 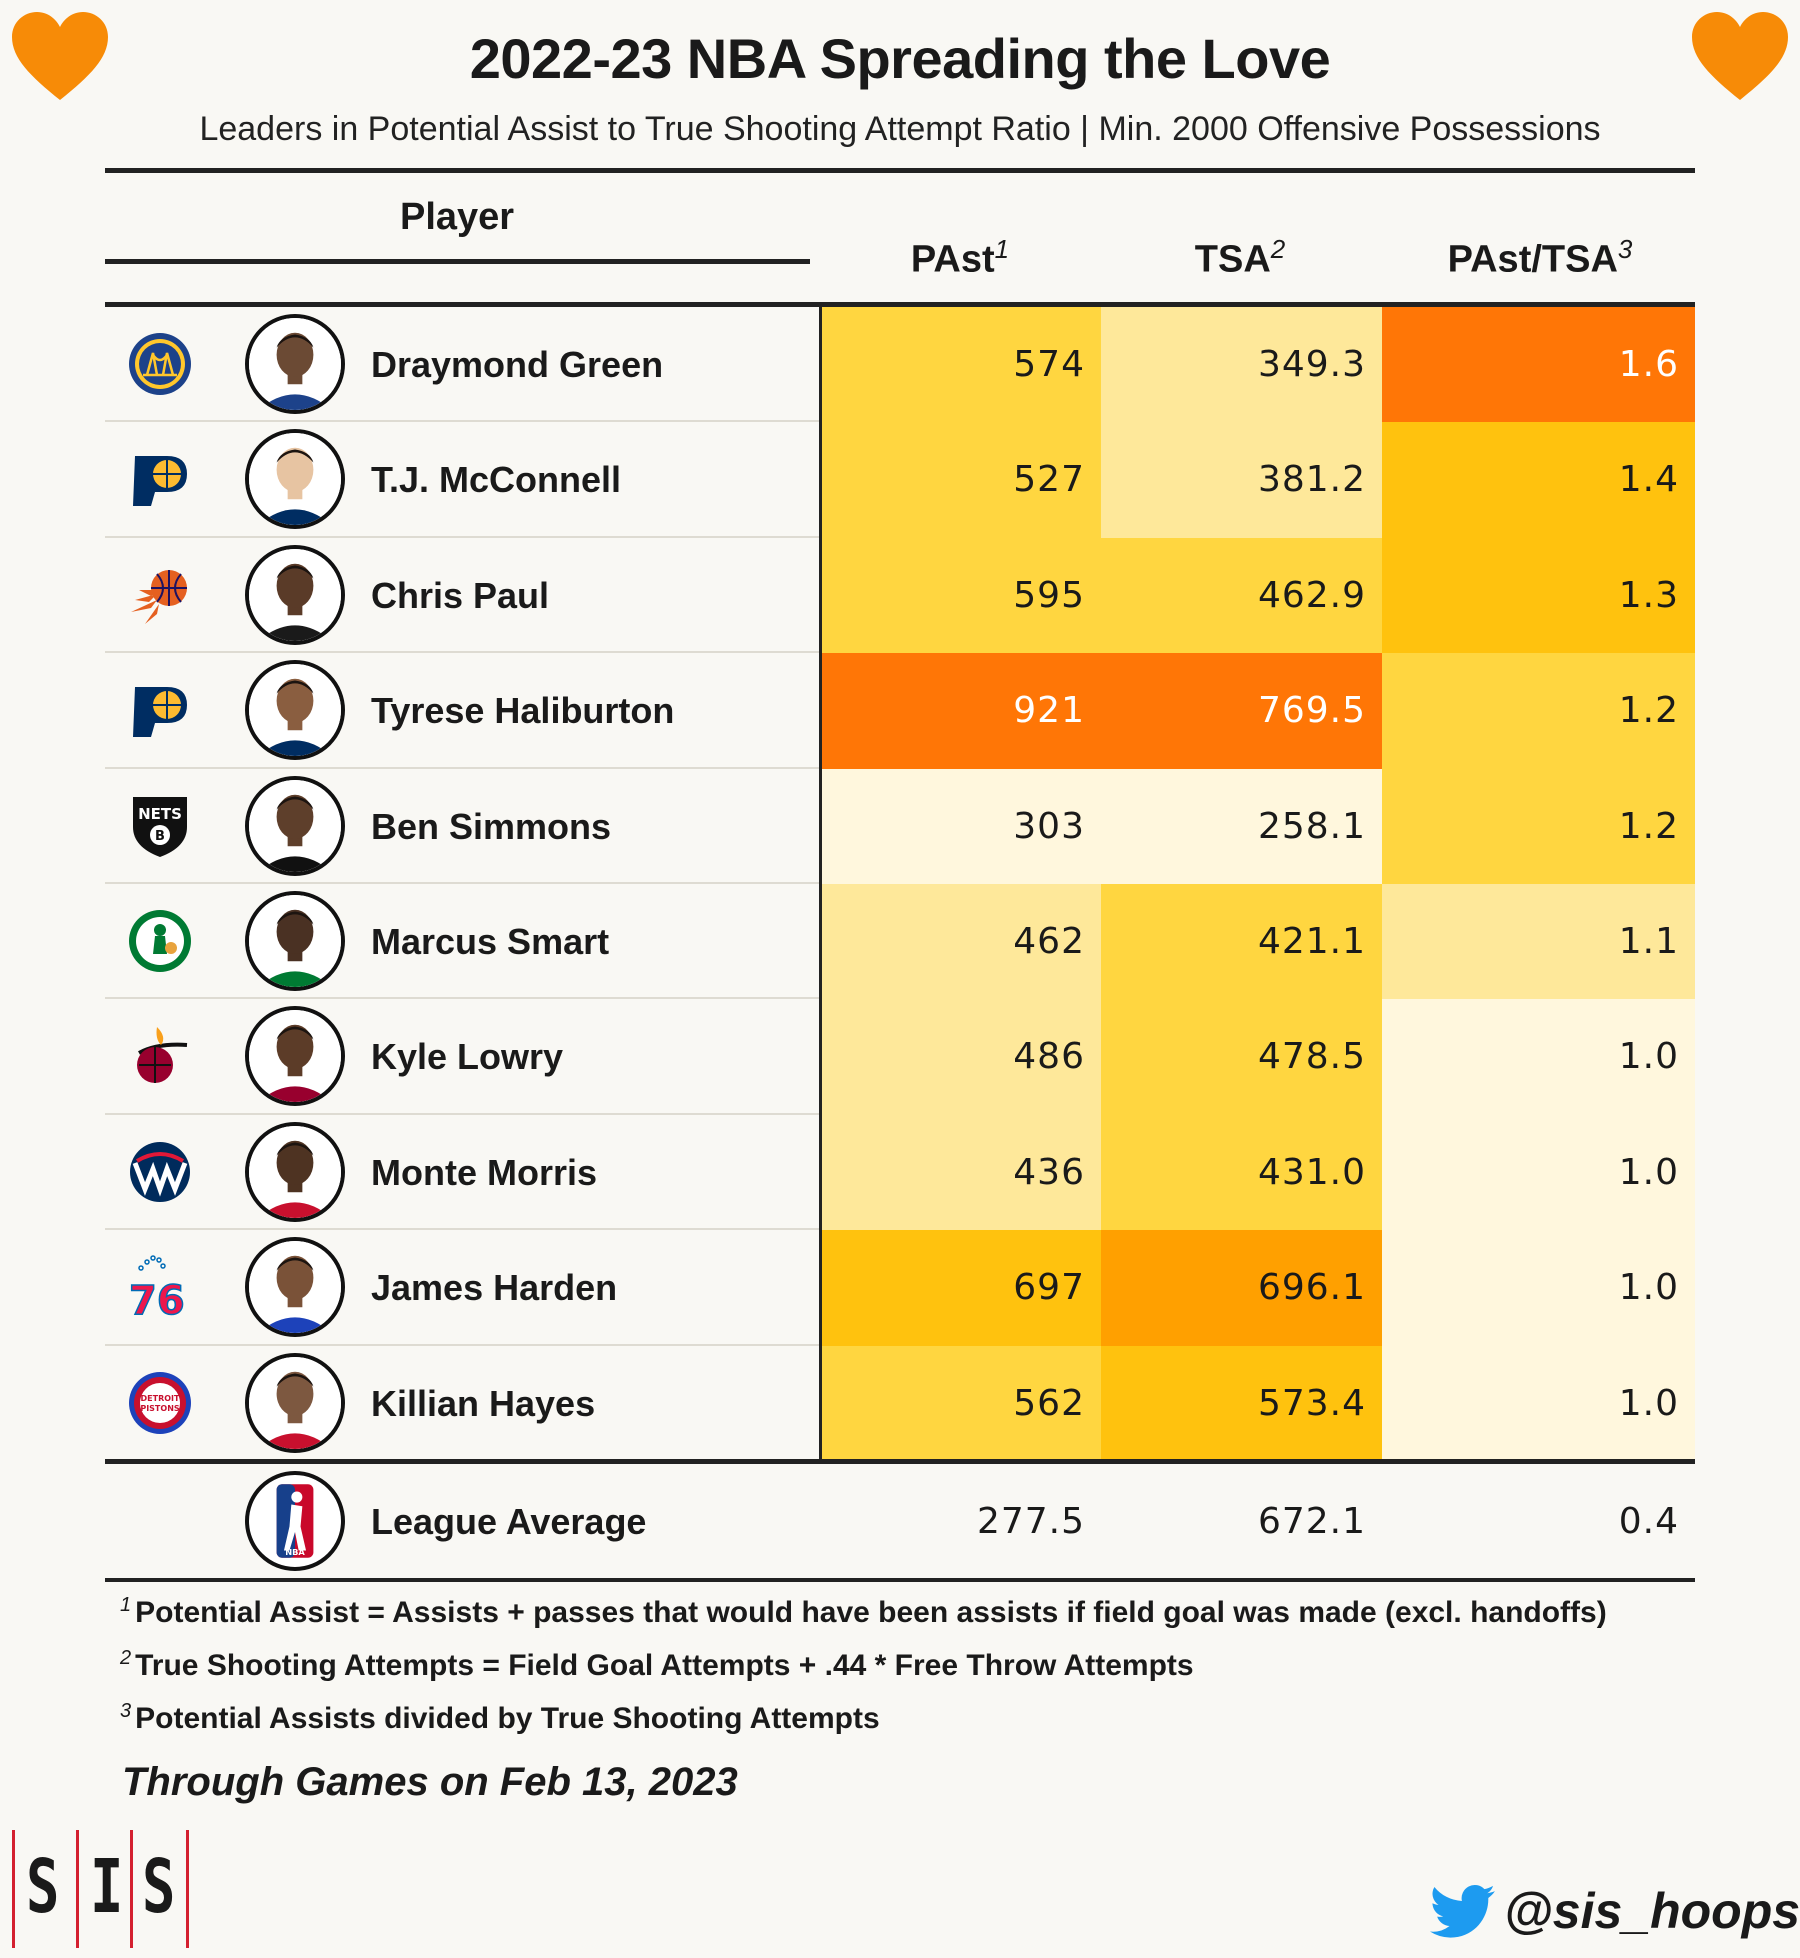 I want to click on past-cell: 527, so click(x=960, y=480).